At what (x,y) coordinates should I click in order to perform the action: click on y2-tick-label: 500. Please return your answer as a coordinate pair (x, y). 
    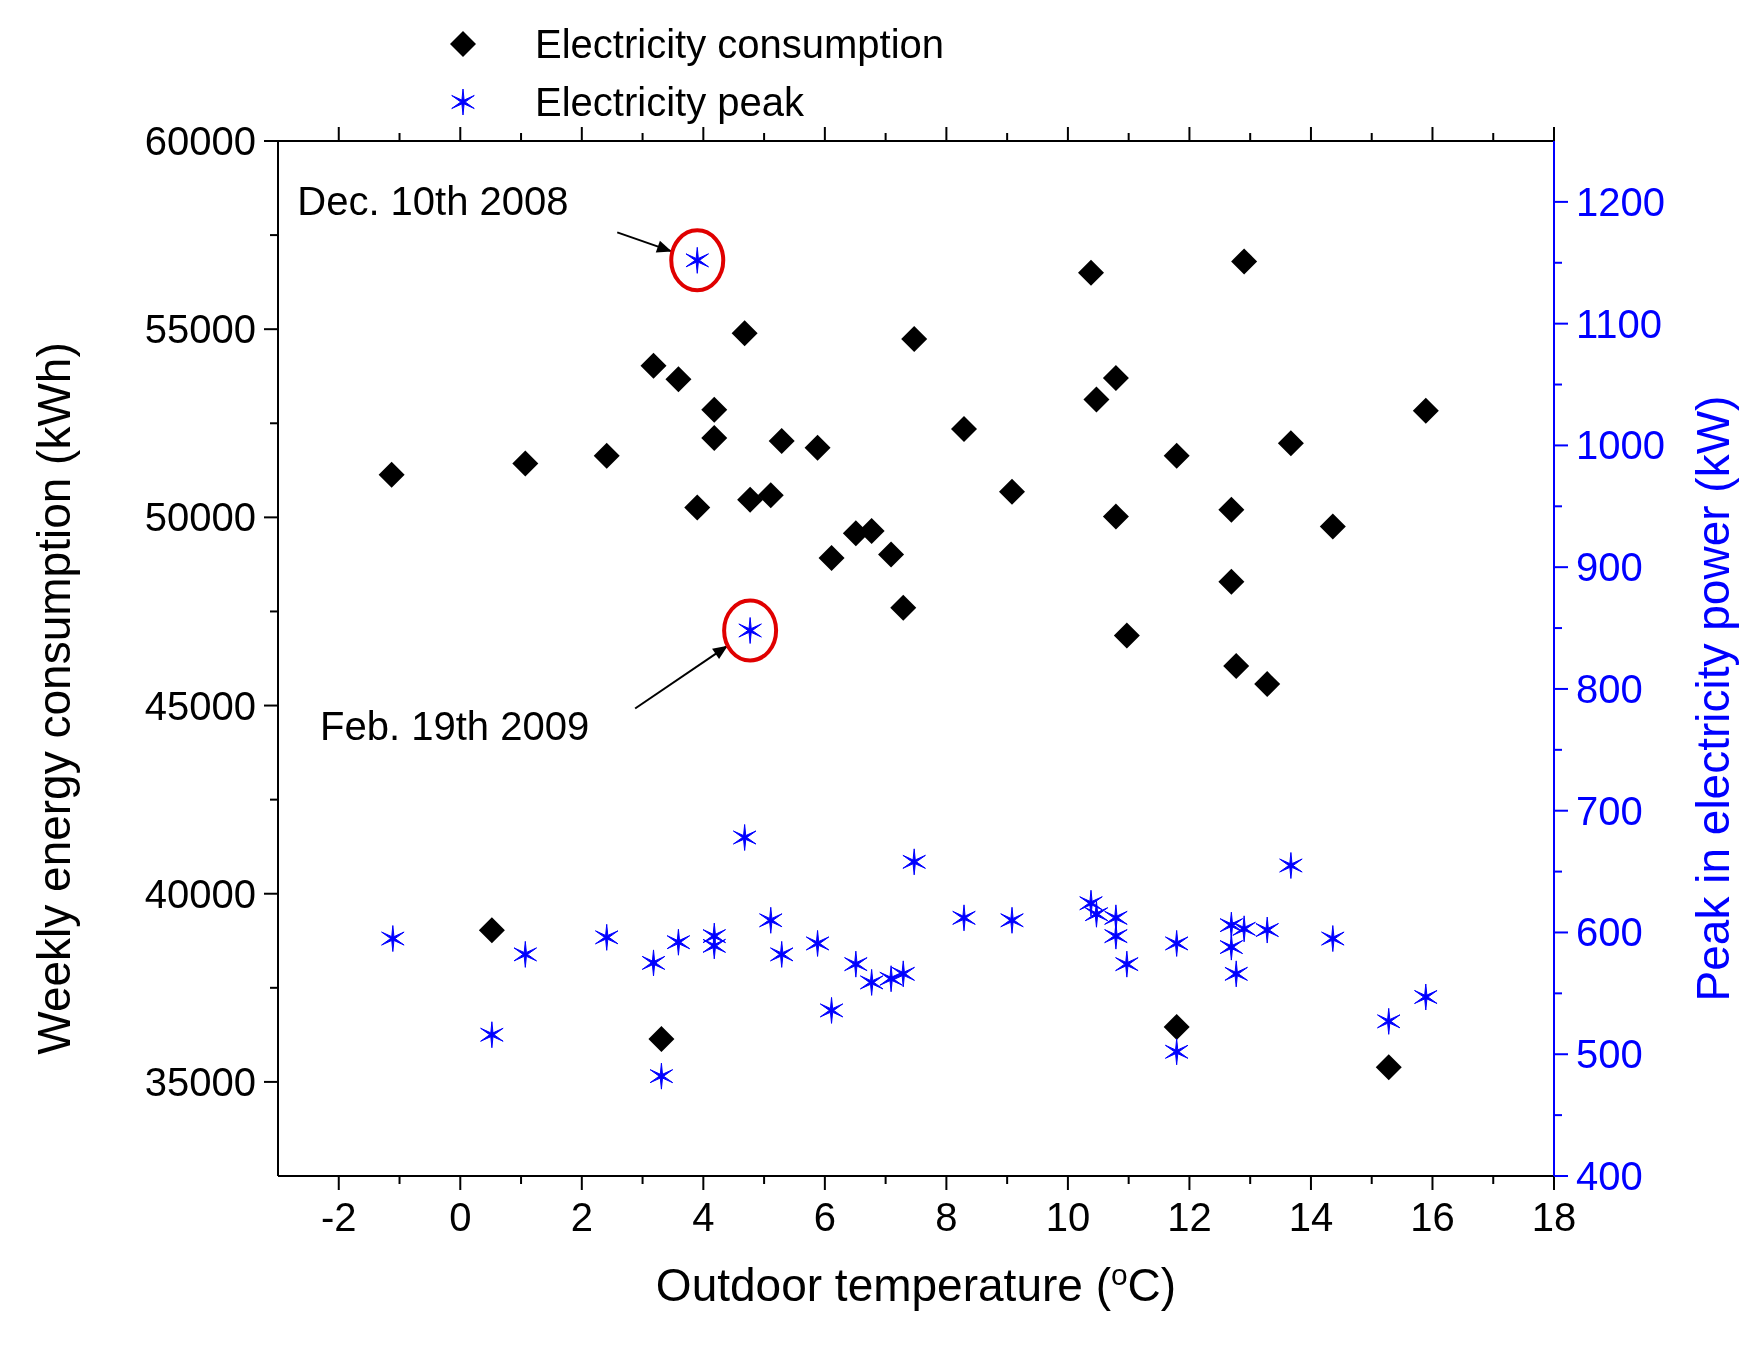
    Looking at the image, I should click on (1609, 1054).